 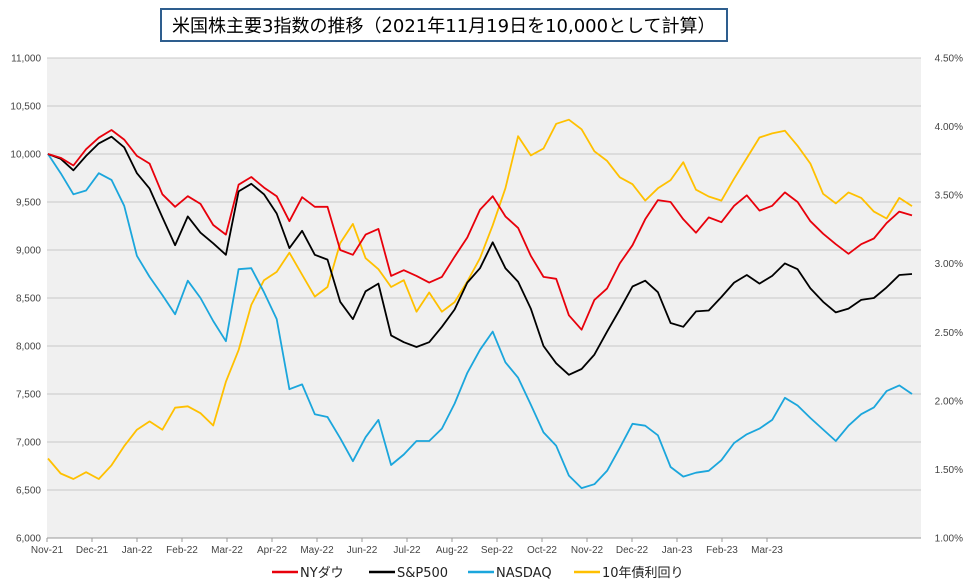 What do you see at coordinates (28, 251) in the screenshot?
I see `y-left-tick-label: 9,000` at bounding box center [28, 251].